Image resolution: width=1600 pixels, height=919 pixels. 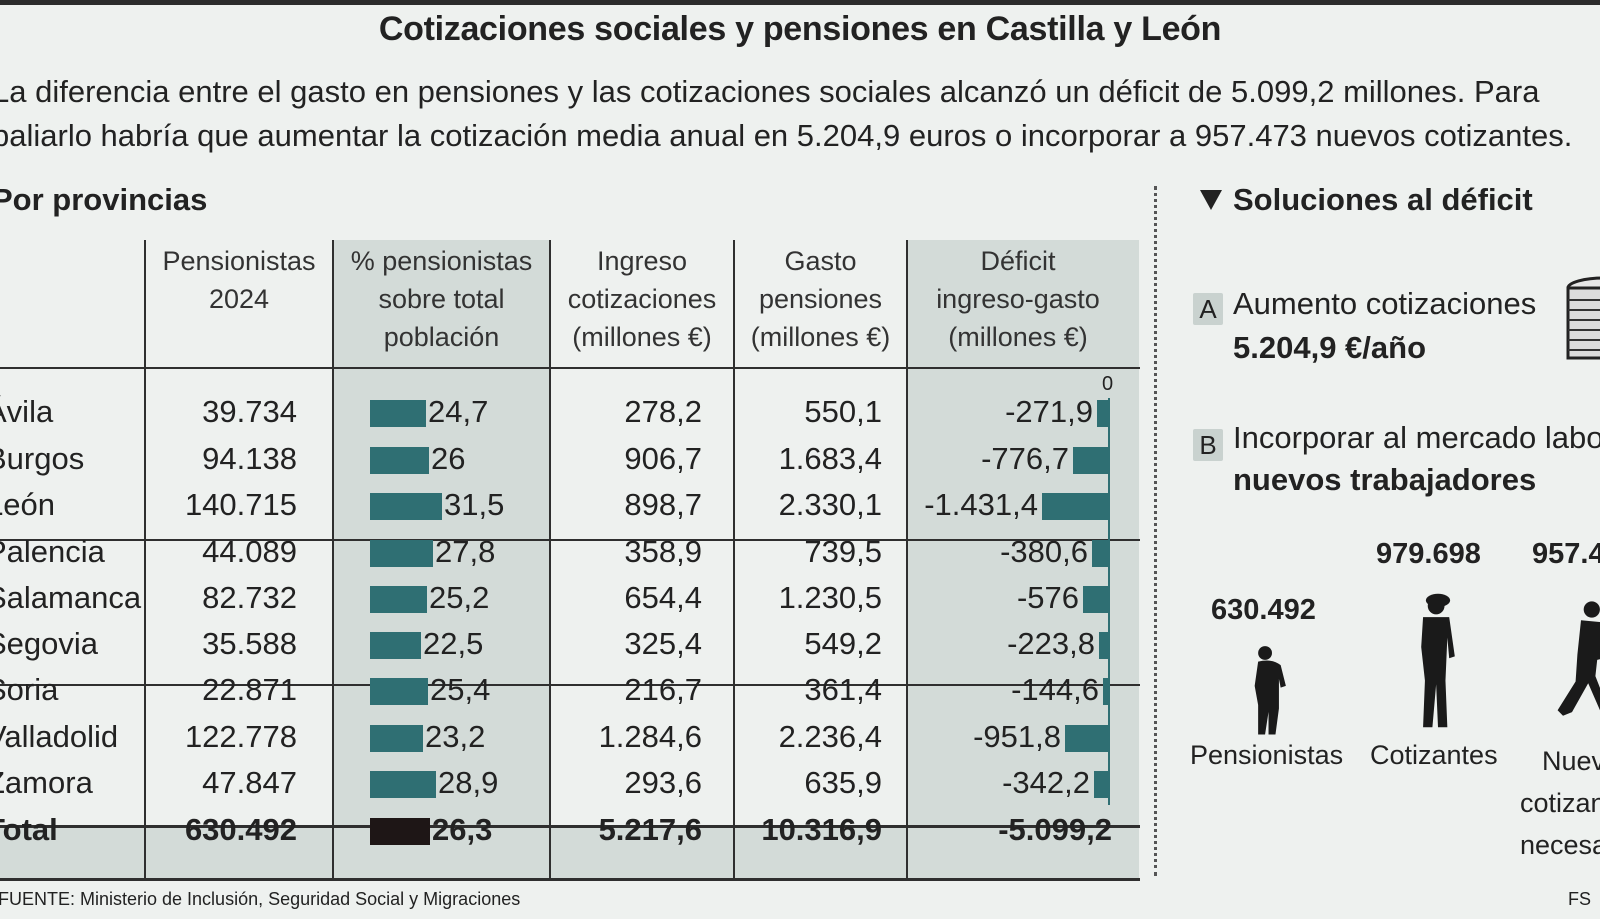 I want to click on header-pct: % pensionistas sobre total población, so click(x=441, y=299).